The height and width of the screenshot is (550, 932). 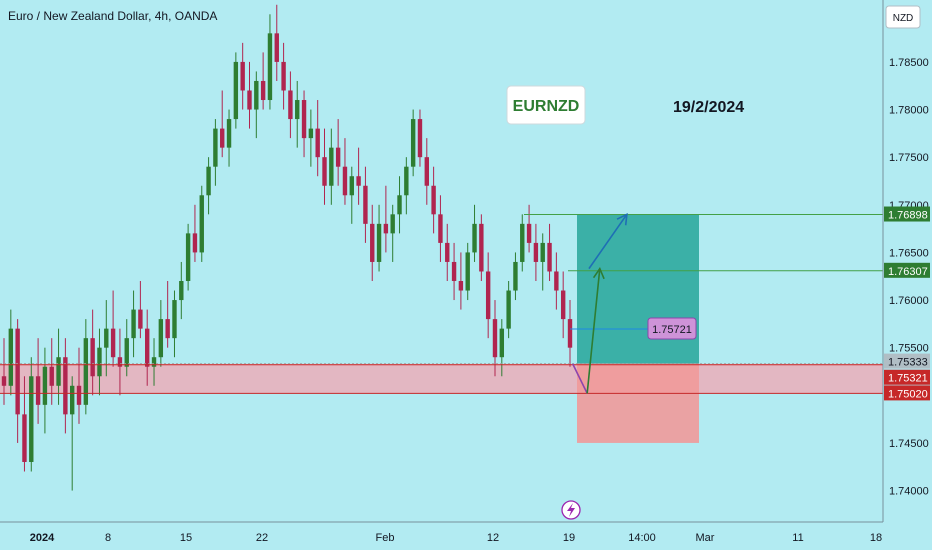 What do you see at coordinates (622, 219) in the screenshot?
I see `arrow-head-blue` at bounding box center [622, 219].